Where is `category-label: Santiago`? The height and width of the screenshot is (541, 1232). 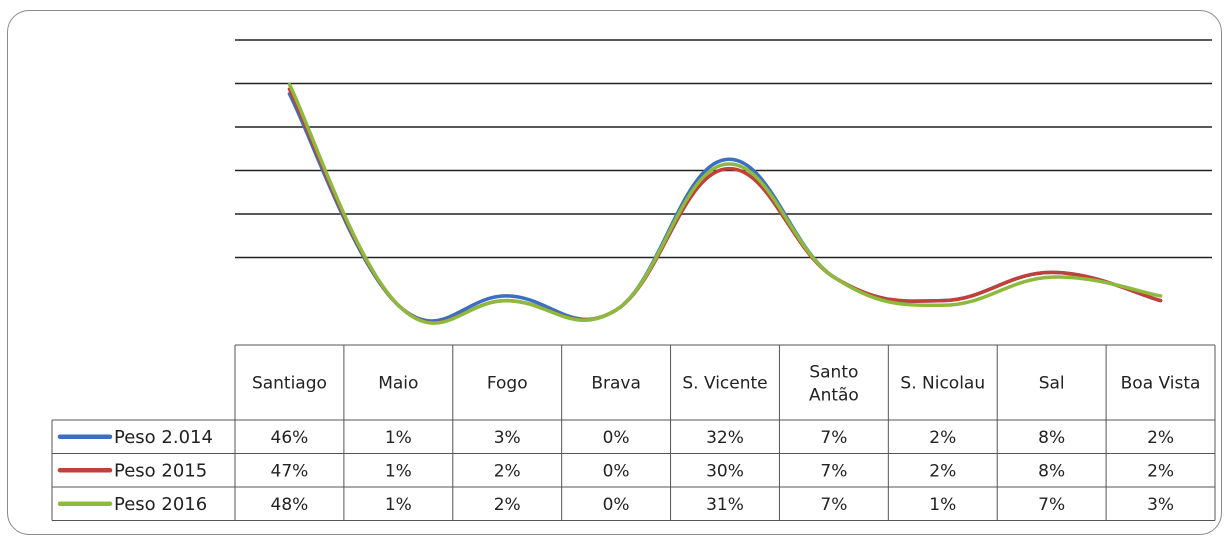
category-label: Santiago is located at coordinates (289, 384).